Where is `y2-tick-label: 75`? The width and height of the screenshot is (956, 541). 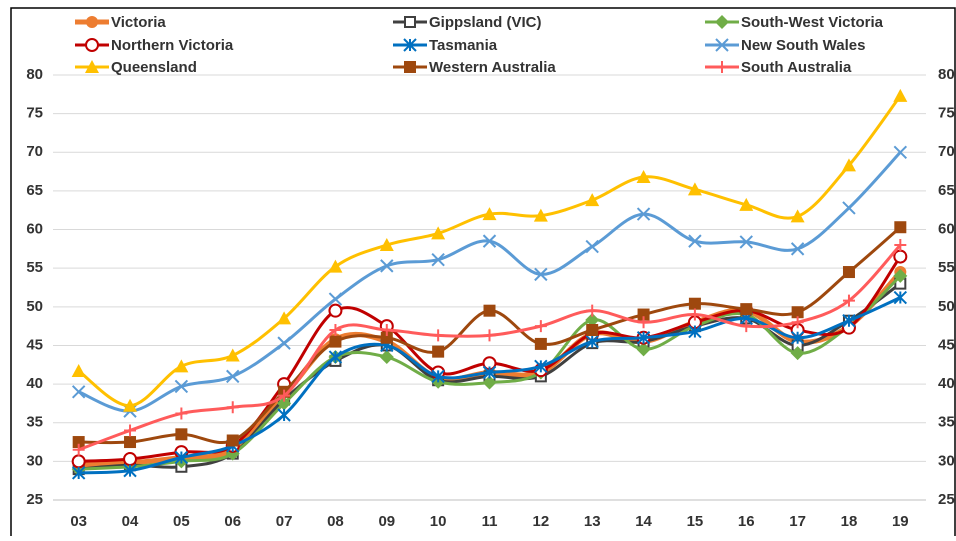
y2-tick-label: 75 is located at coordinates (946, 113).